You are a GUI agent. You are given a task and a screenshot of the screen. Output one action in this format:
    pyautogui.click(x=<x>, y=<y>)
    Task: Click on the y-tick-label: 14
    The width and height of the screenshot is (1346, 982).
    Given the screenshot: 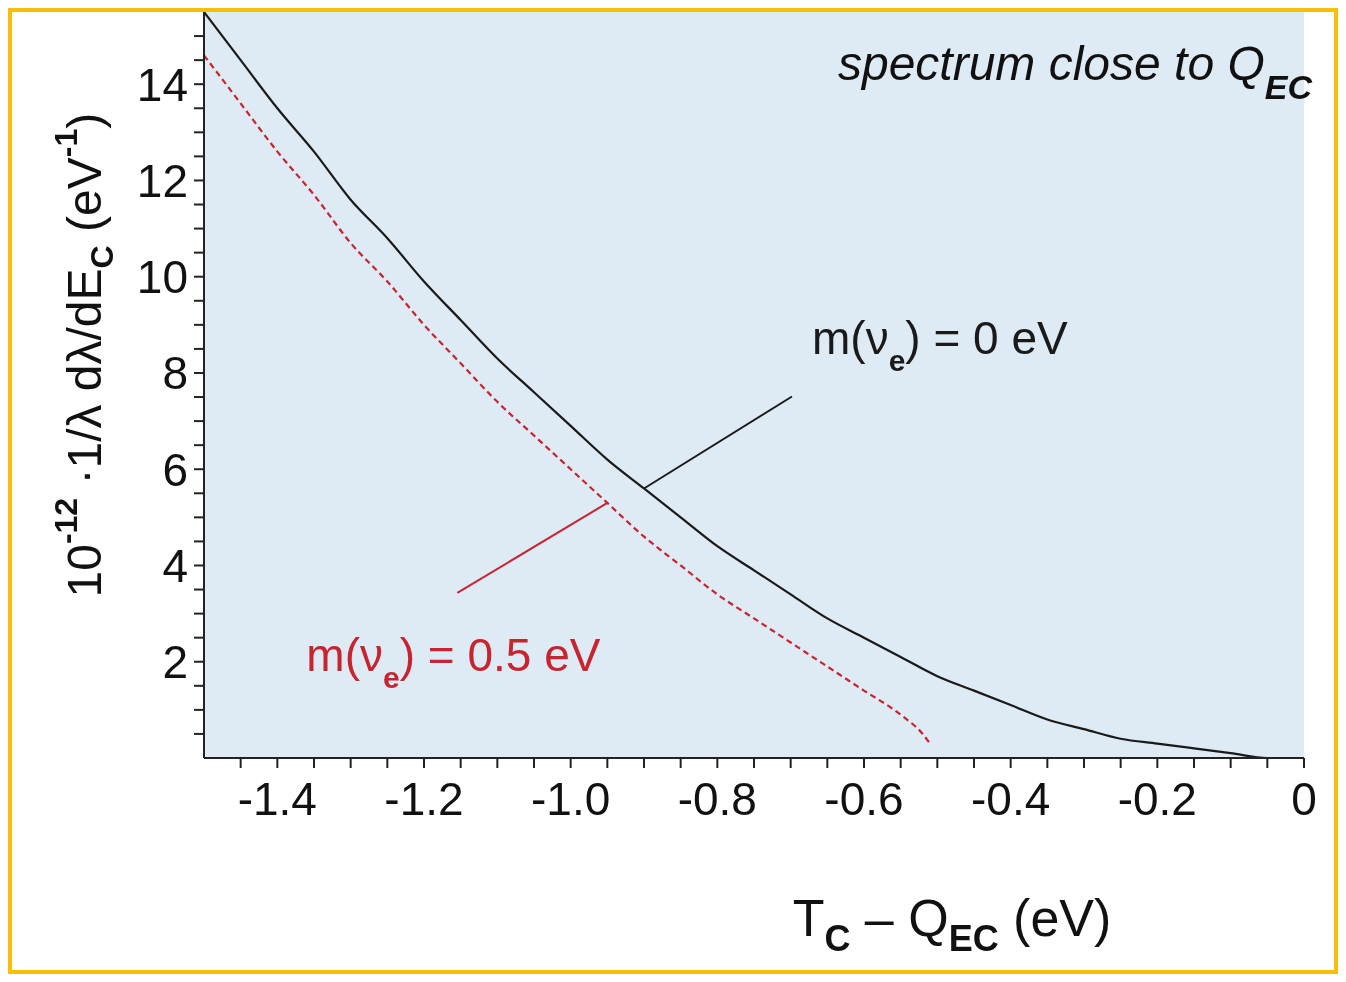 What is the action you would take?
    pyautogui.click(x=162, y=84)
    